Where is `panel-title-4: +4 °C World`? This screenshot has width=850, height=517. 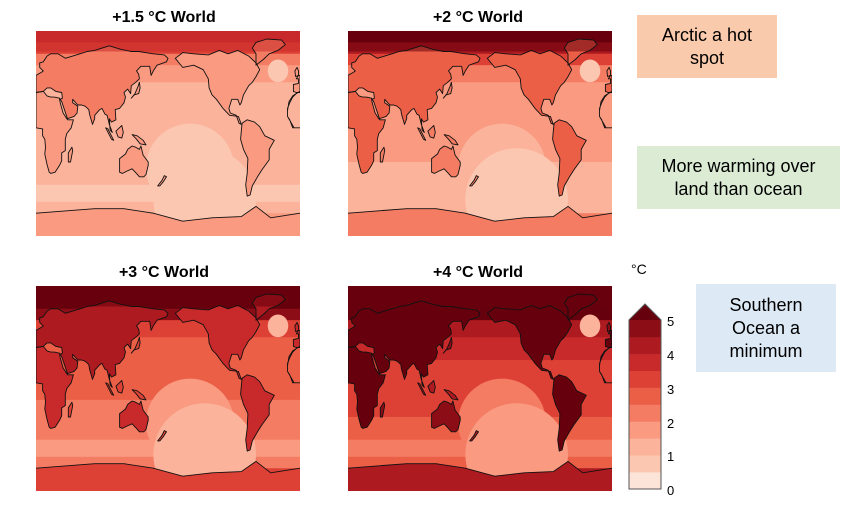
panel-title-4: +4 °C World is located at coordinates (478, 272).